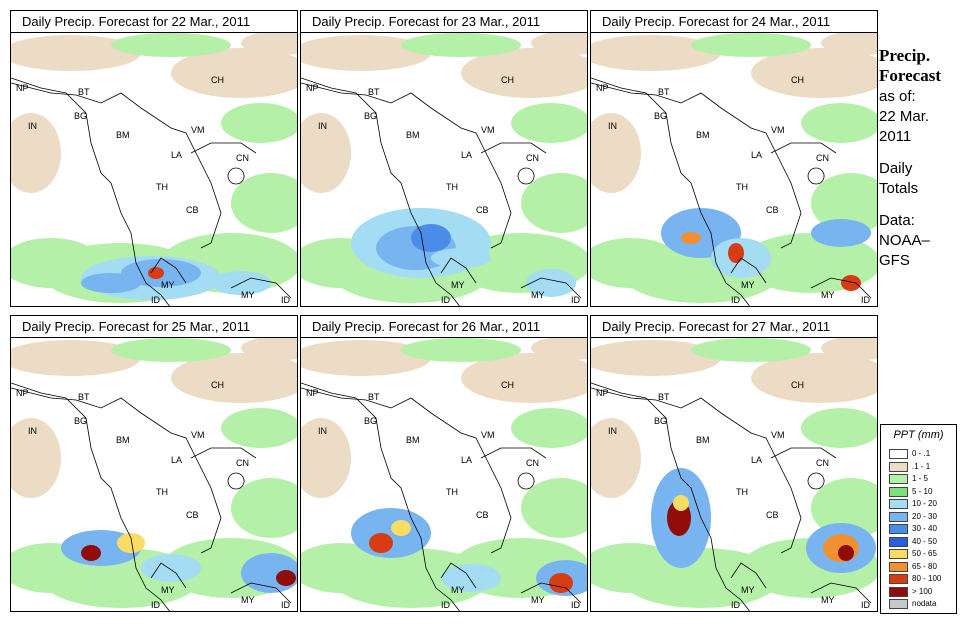  Describe the element at coordinates (734, 21) in the screenshot. I see `panel-title: Daily Precip. Forecast for 24 Mar., 2011` at that location.